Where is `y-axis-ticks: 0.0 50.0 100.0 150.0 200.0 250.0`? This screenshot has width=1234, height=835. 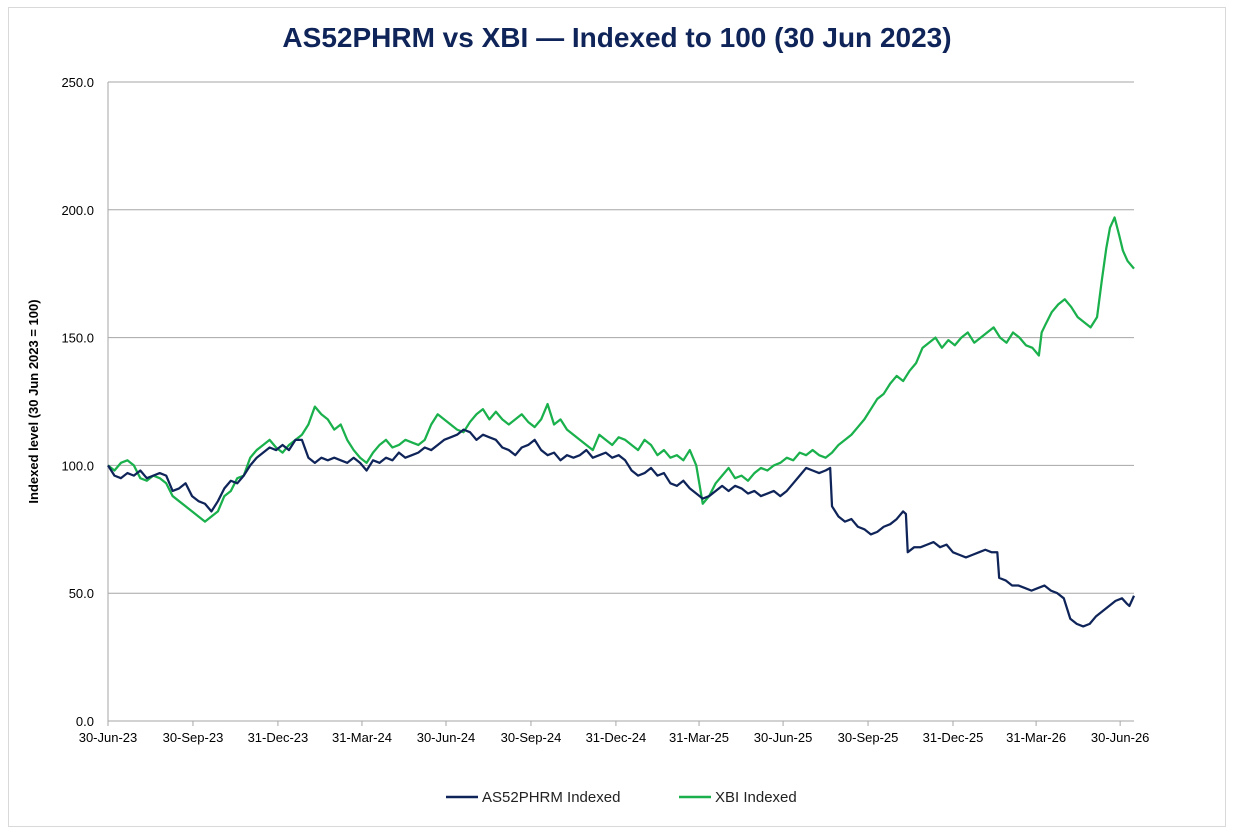 y-axis-ticks: 0.0 50.0 100.0 150.0 200.0 250.0 is located at coordinates (77, 402).